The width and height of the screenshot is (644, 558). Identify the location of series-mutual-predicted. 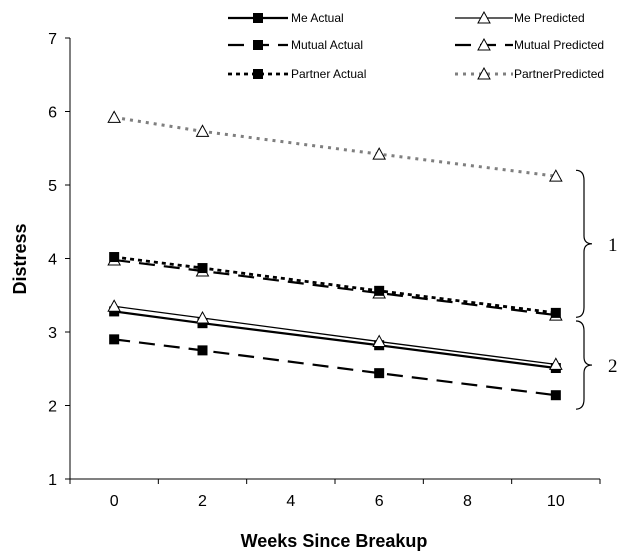
(335, 286).